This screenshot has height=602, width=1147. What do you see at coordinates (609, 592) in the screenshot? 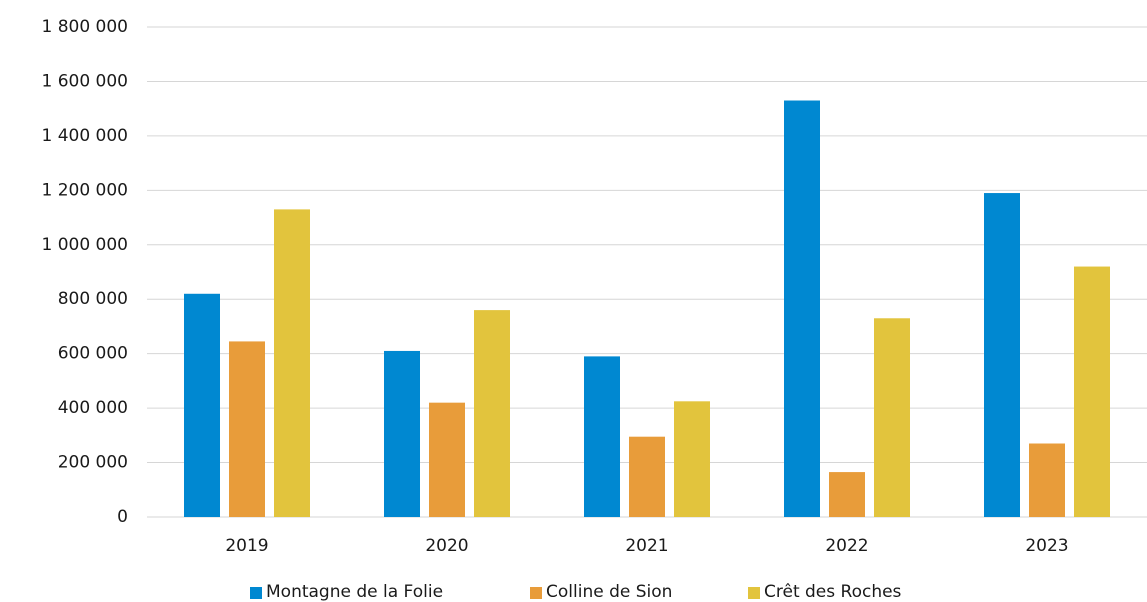
I see `legend-label: Colline de Sion` at bounding box center [609, 592].